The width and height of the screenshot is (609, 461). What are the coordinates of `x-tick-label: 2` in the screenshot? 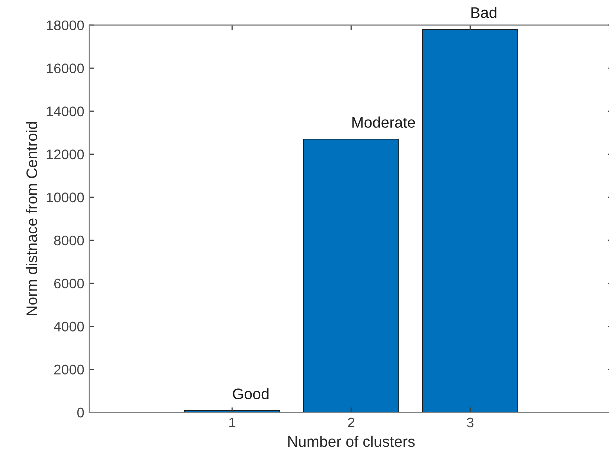 It's located at (351, 423).